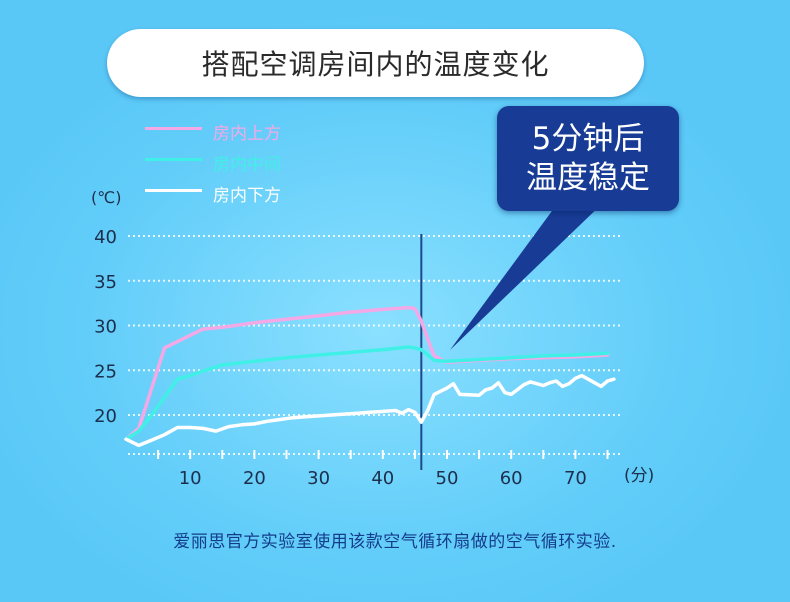 The width and height of the screenshot is (790, 602). Describe the element at coordinates (105, 327) in the screenshot. I see `y-tick-label-30: 30` at that location.